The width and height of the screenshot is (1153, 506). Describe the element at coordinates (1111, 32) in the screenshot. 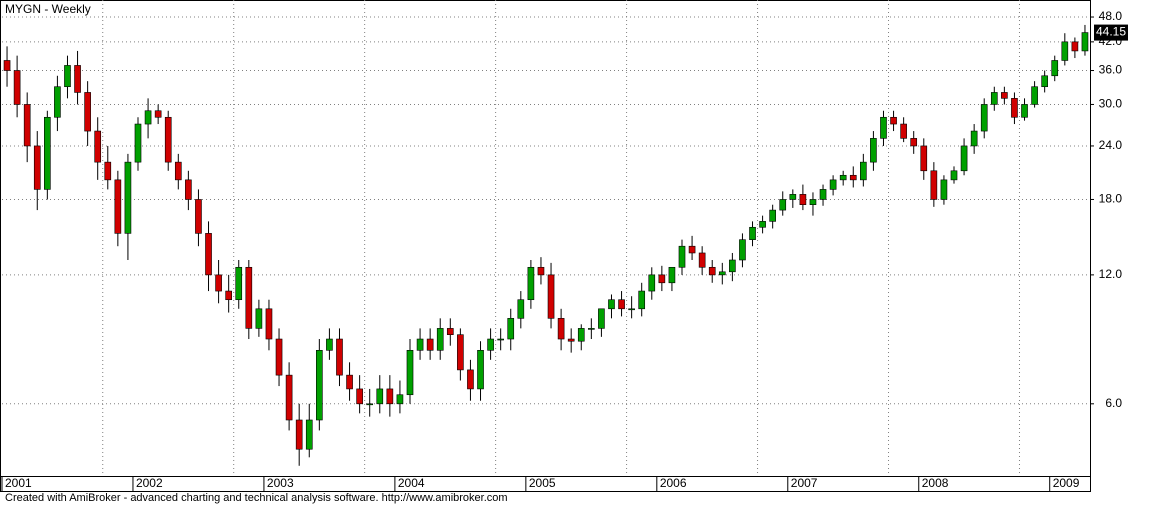

I see `last-value-box` at that location.